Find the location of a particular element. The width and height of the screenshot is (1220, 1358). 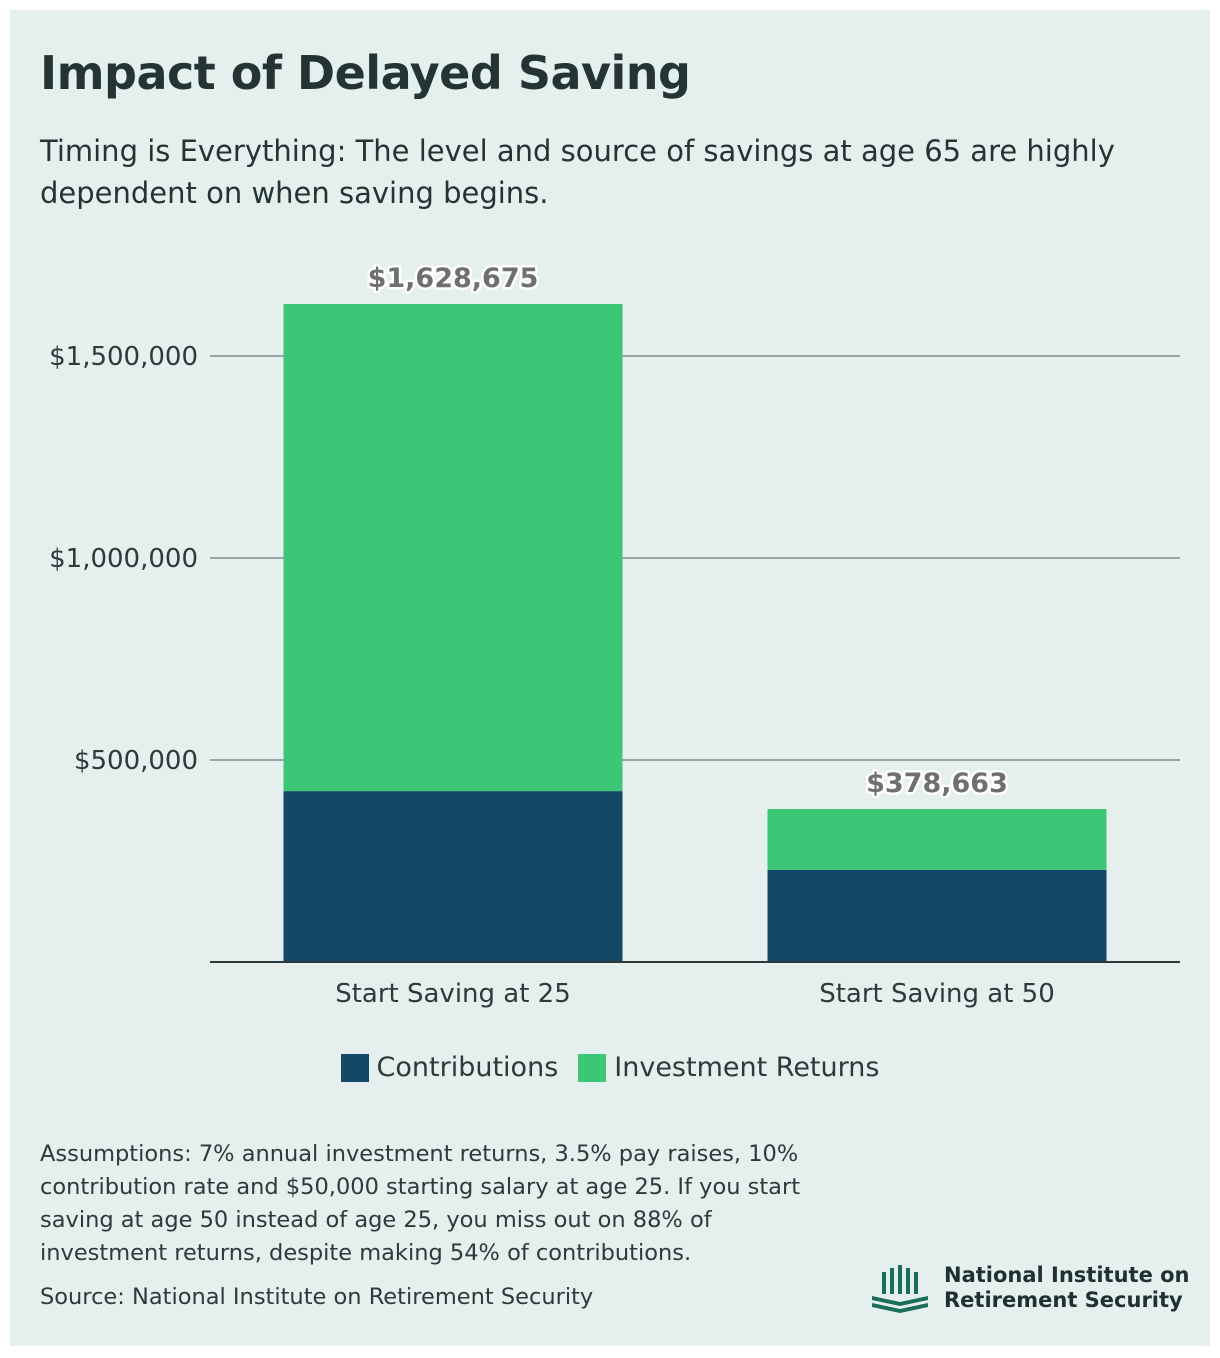

chart-legend: Contributions Investment Returns is located at coordinates (610, 1067).